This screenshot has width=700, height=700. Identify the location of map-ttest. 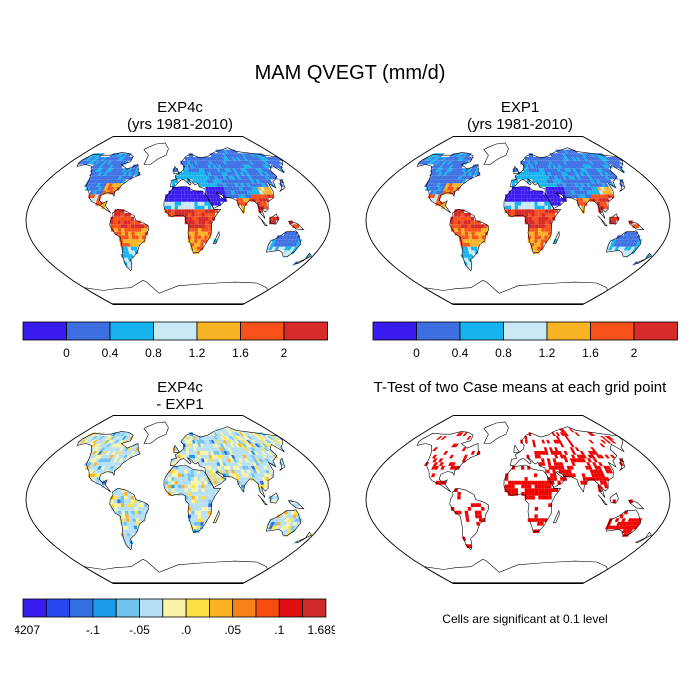
(518, 499).